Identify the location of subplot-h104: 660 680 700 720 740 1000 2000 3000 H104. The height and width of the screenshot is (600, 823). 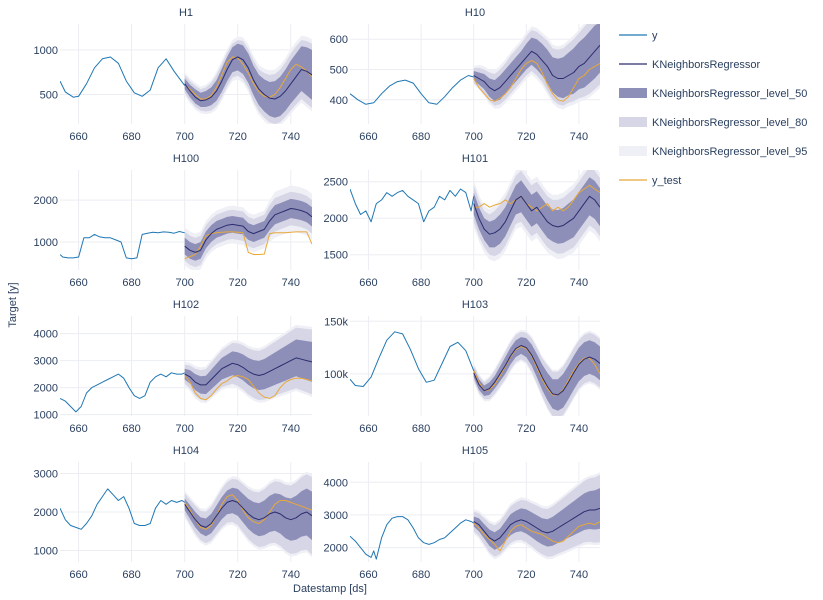
(173, 513).